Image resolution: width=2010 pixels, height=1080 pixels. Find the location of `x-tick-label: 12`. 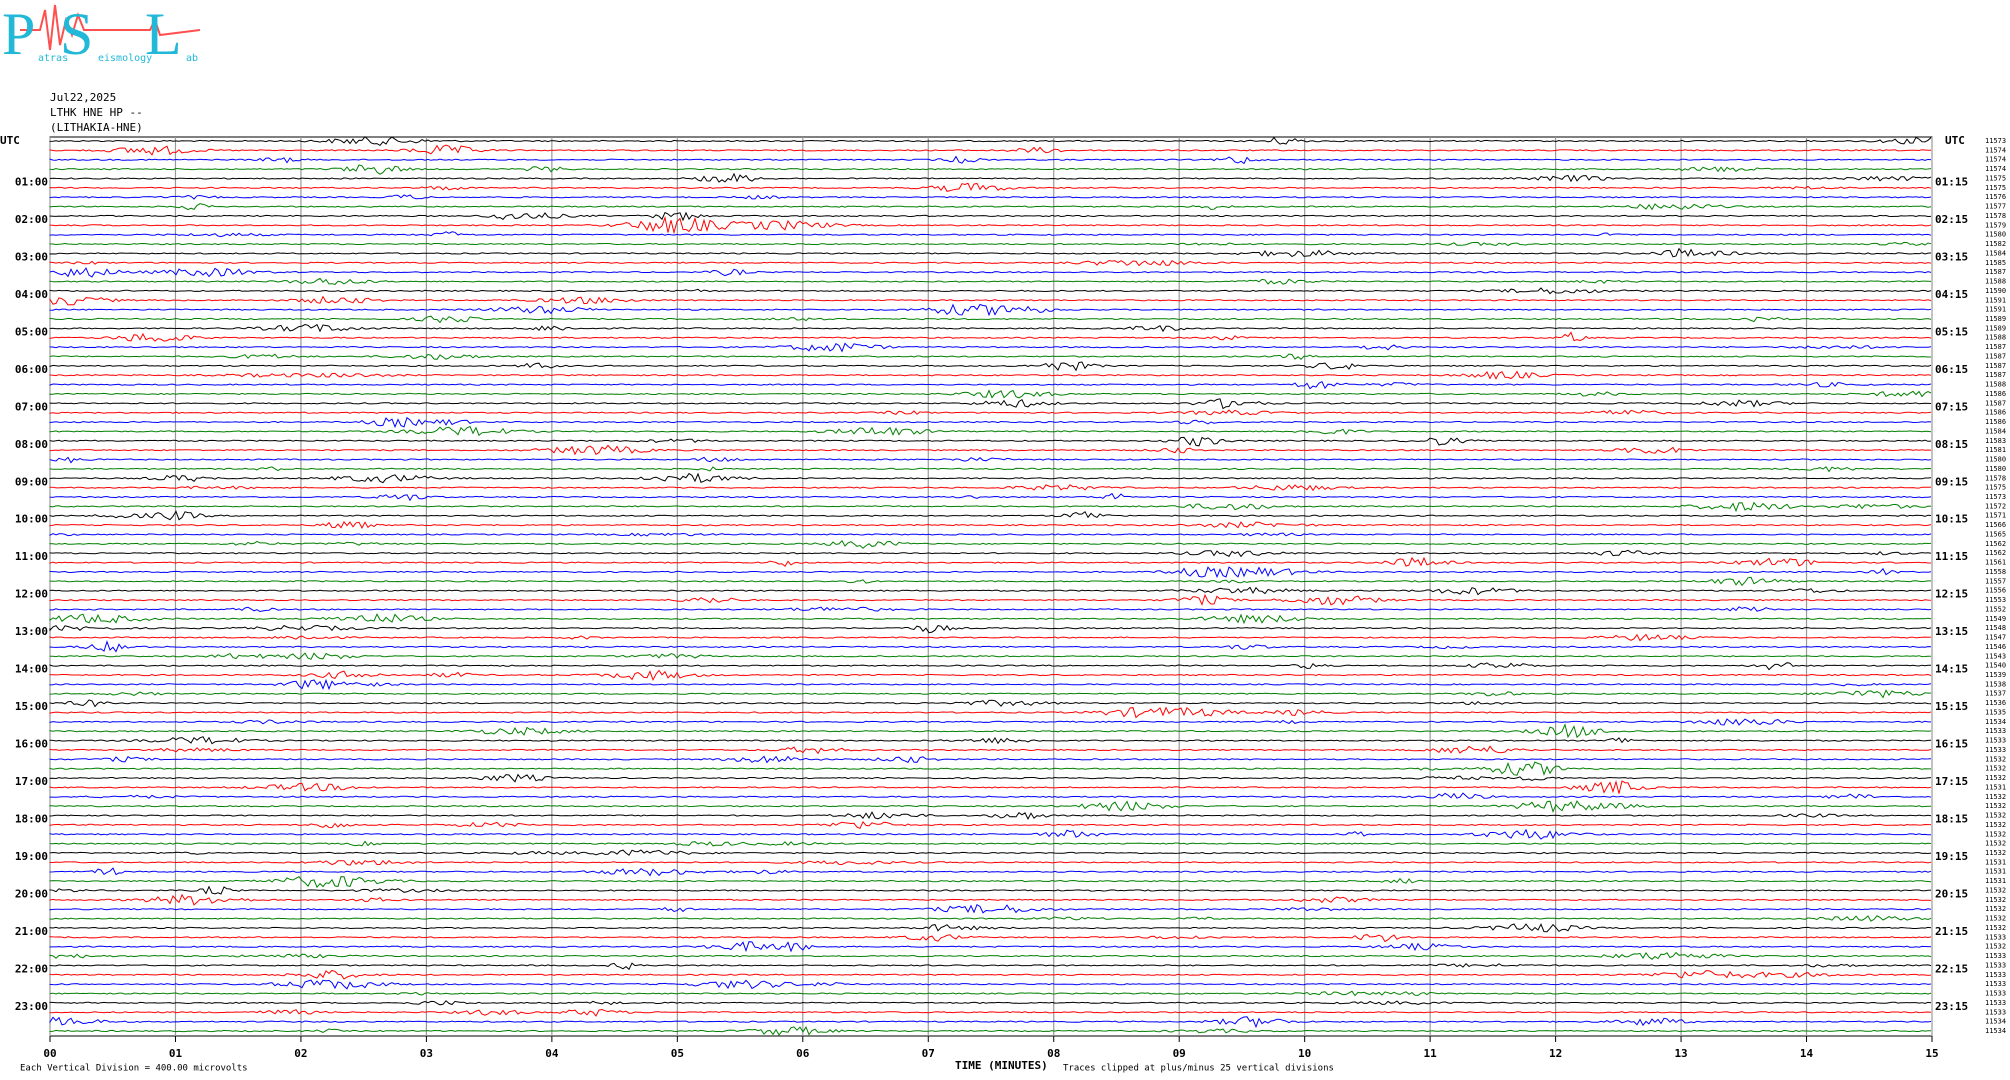

x-tick-label: 12 is located at coordinates (1555, 1053).